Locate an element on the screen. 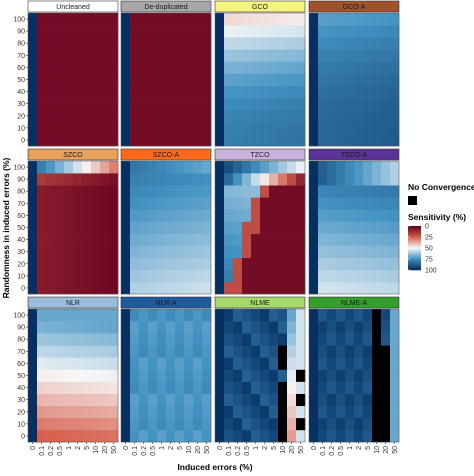 The image size is (474, 476). y-tick-label: 90 is located at coordinates (21, 328).